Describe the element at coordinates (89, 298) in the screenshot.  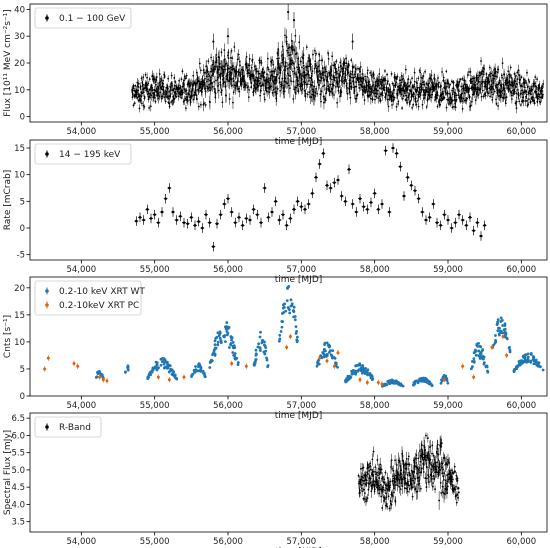
I see `legend: 0.2-10 keV XRT WT 0.2-10keV XRT PC` at that location.